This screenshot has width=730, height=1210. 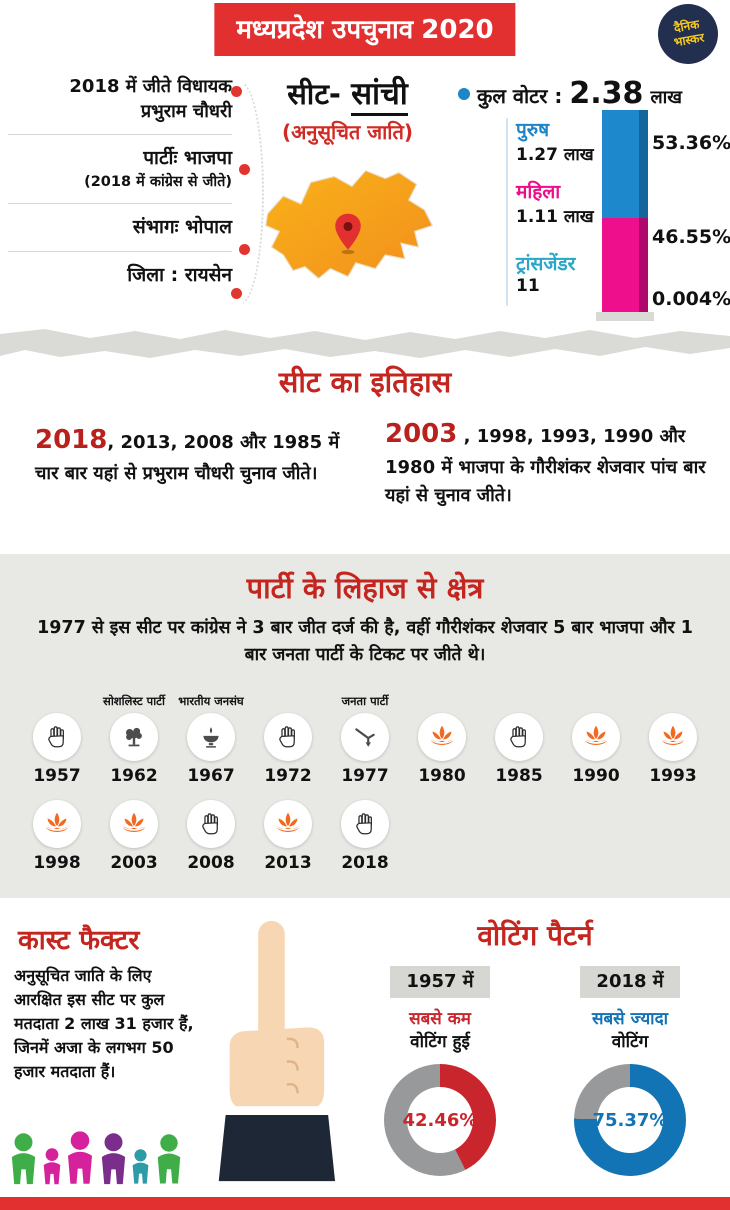 I want to click on seat-prefix: सीट-, so click(x=314, y=94).